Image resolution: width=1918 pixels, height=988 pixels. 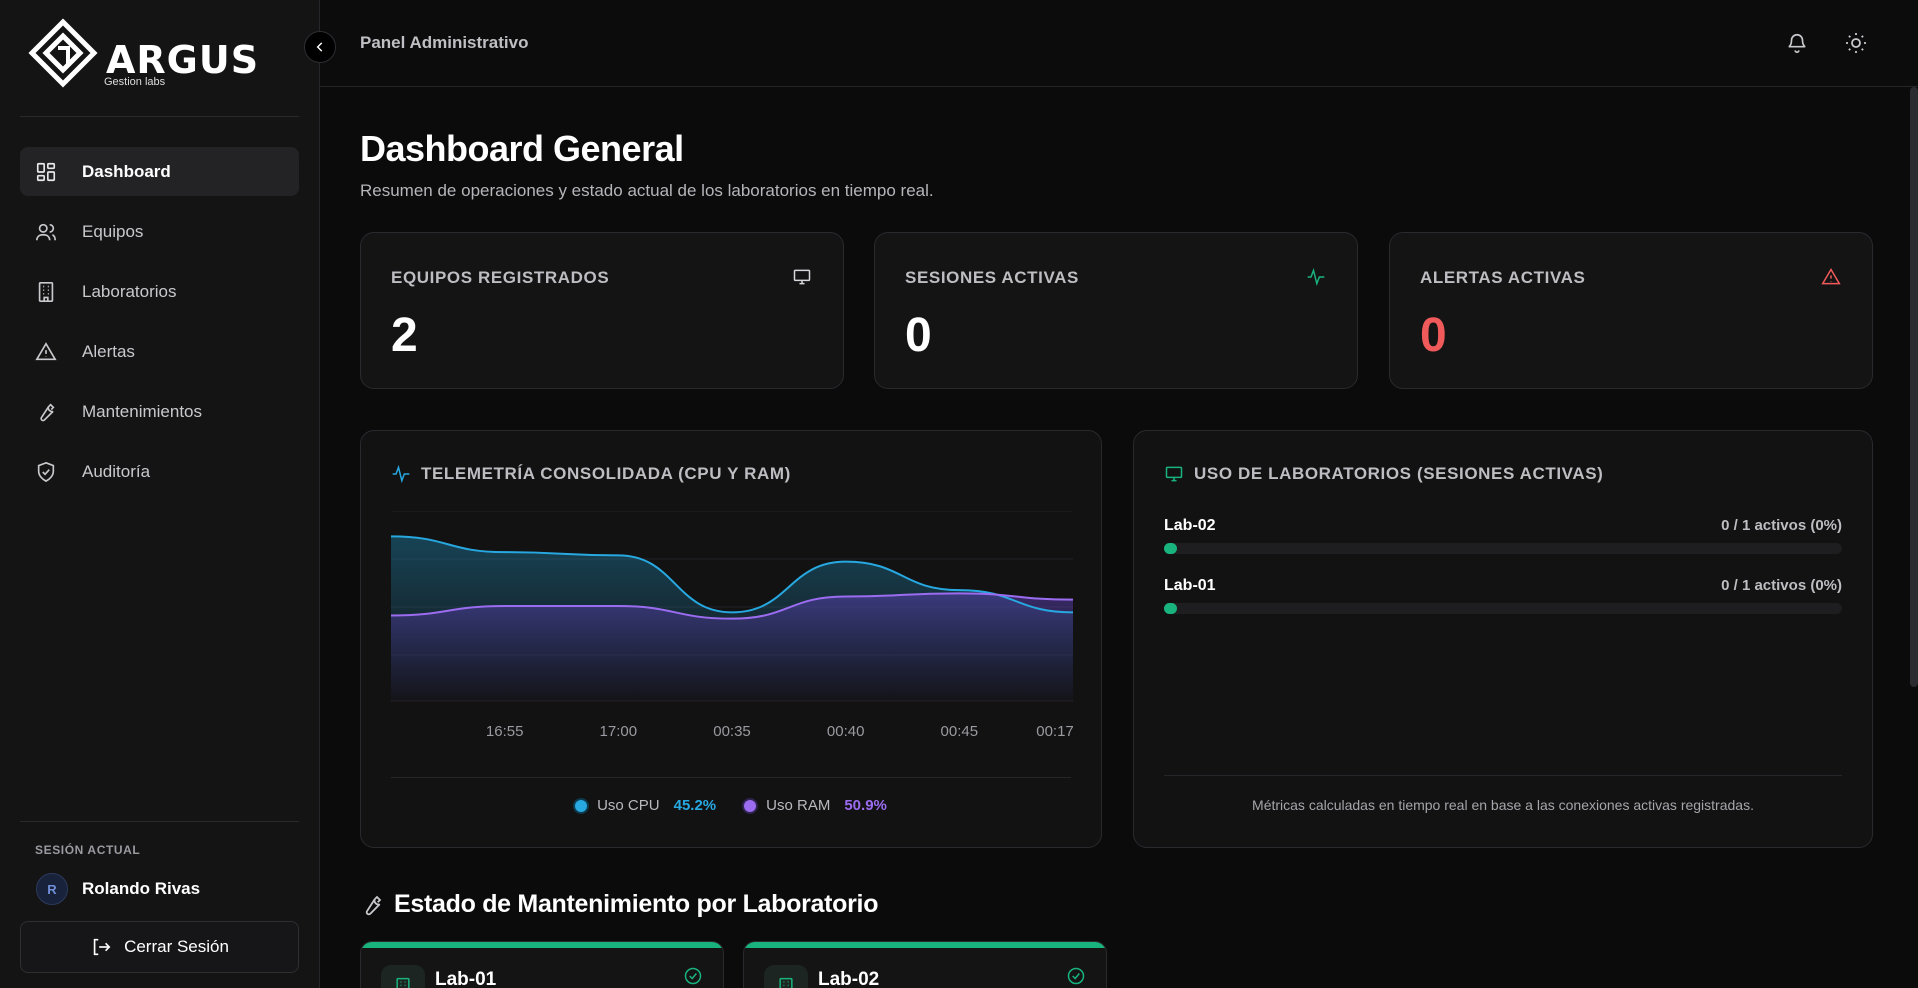 I want to click on ram-series-line, so click(x=732, y=606).